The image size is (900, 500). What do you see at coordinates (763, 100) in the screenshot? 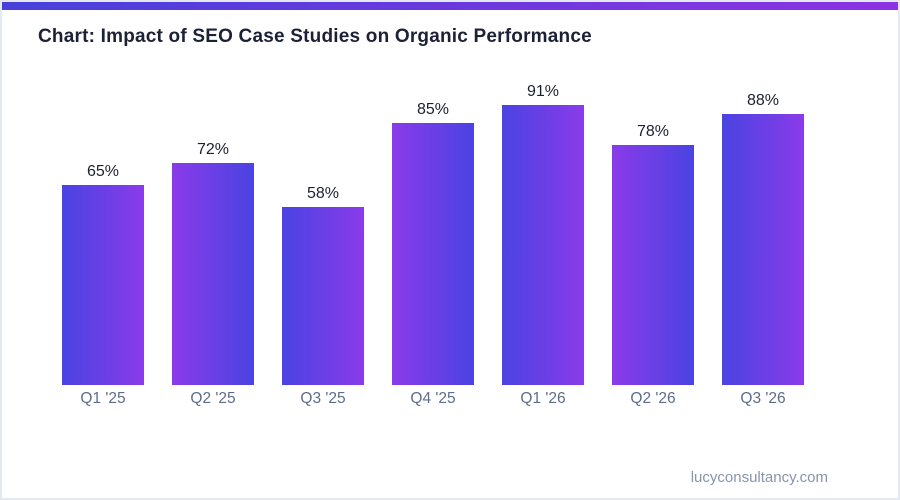
I see `bar-value-label: 88%` at bounding box center [763, 100].